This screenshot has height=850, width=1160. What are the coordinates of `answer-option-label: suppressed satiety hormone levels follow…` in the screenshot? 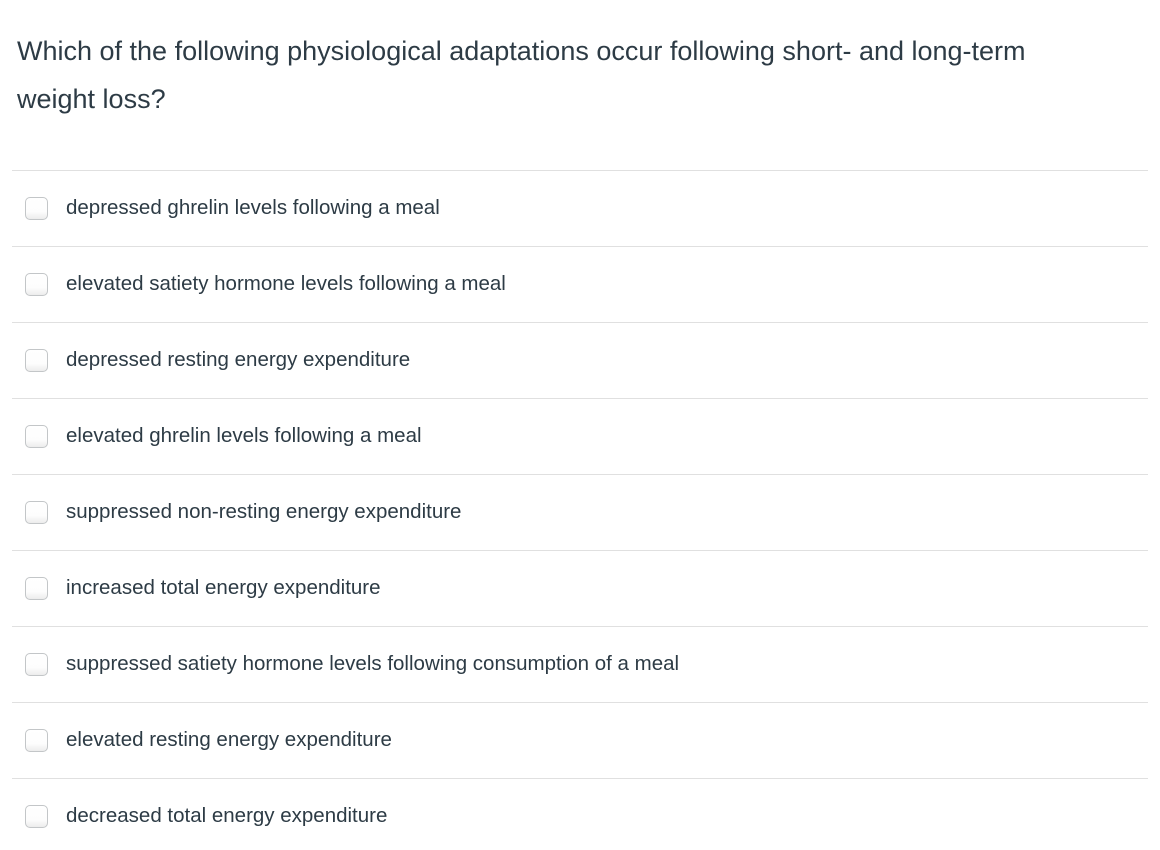 It's located at (373, 664).